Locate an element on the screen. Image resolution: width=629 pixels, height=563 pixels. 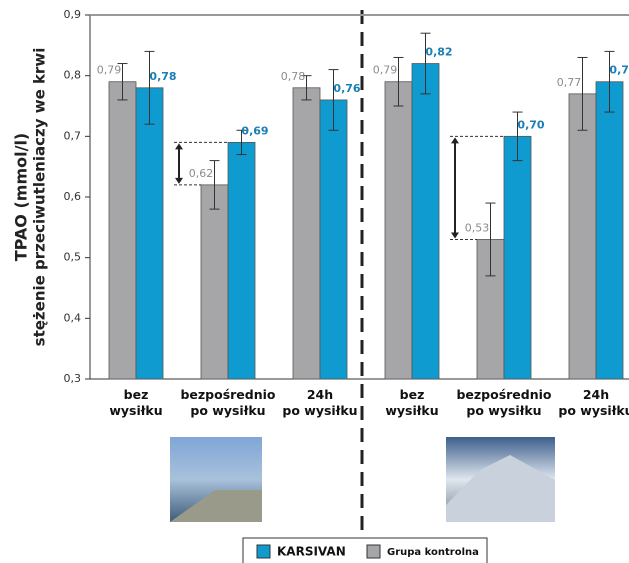
value-label: 0,62 is located at coordinates (201, 173).